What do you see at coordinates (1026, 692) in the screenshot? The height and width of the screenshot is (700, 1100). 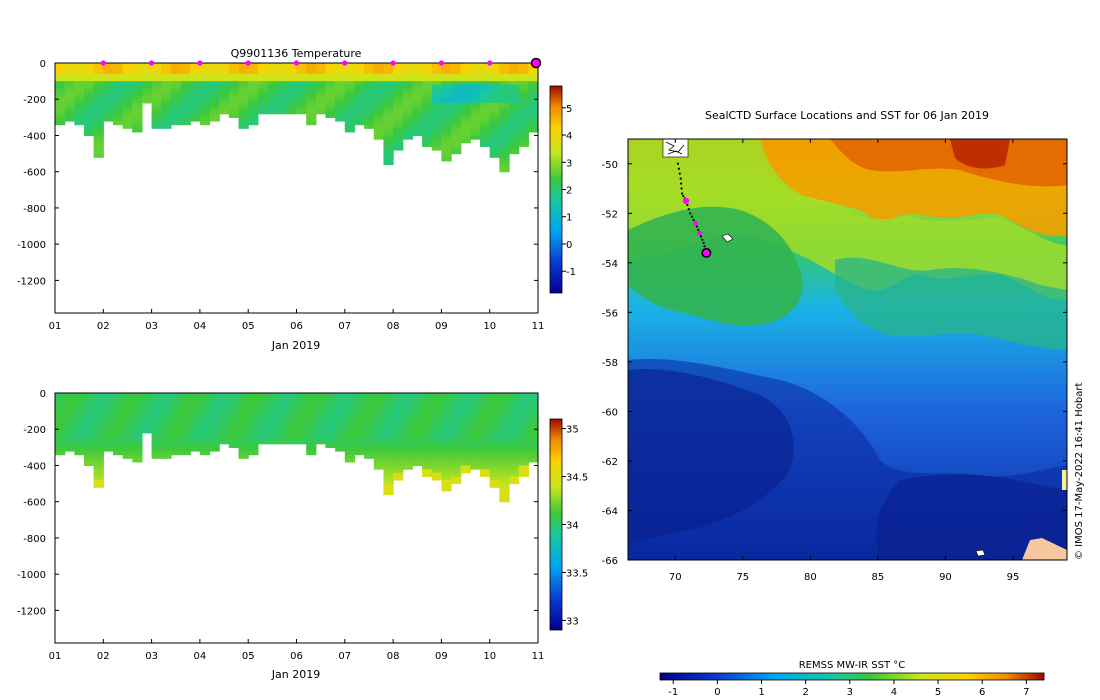 I see `sst-colorbar-tick-label: 7` at bounding box center [1026, 692].